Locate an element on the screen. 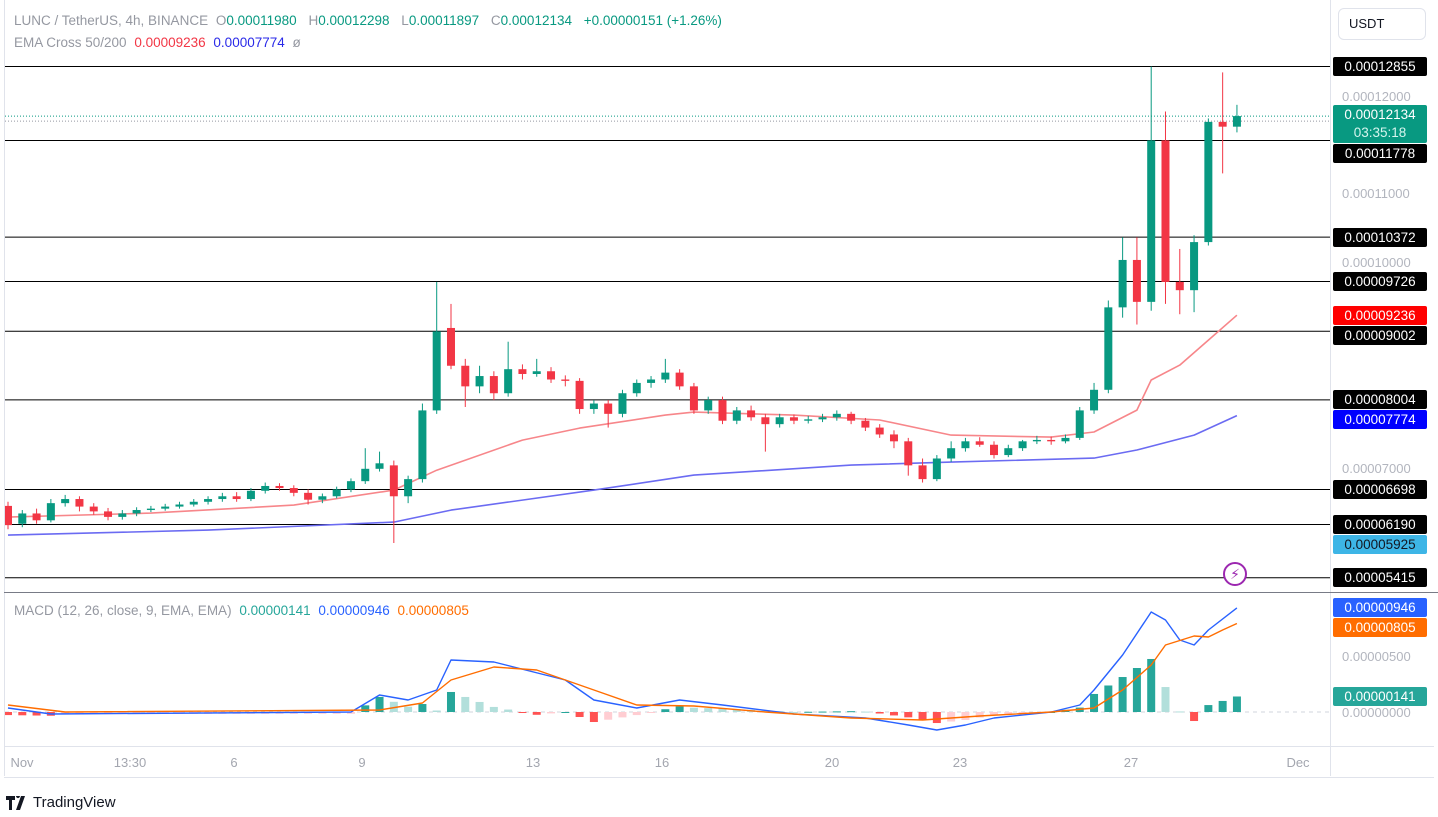  level-price-label: 0.00009236 is located at coordinates (1380, 315).